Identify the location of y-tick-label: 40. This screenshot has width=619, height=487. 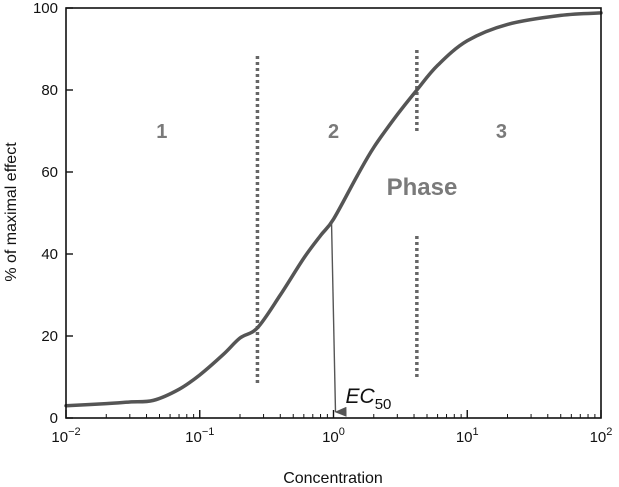
(49, 254).